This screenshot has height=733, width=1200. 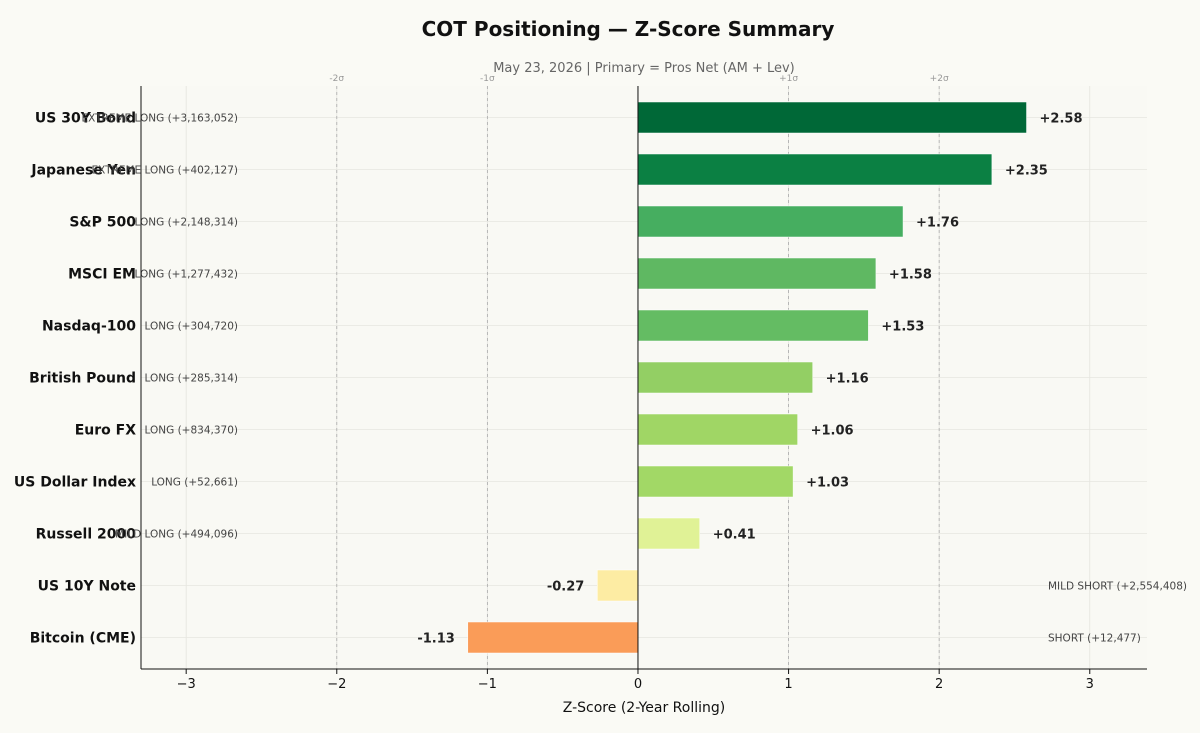 What do you see at coordinates (638, 684) in the screenshot?
I see `x-tick-label: 0` at bounding box center [638, 684].